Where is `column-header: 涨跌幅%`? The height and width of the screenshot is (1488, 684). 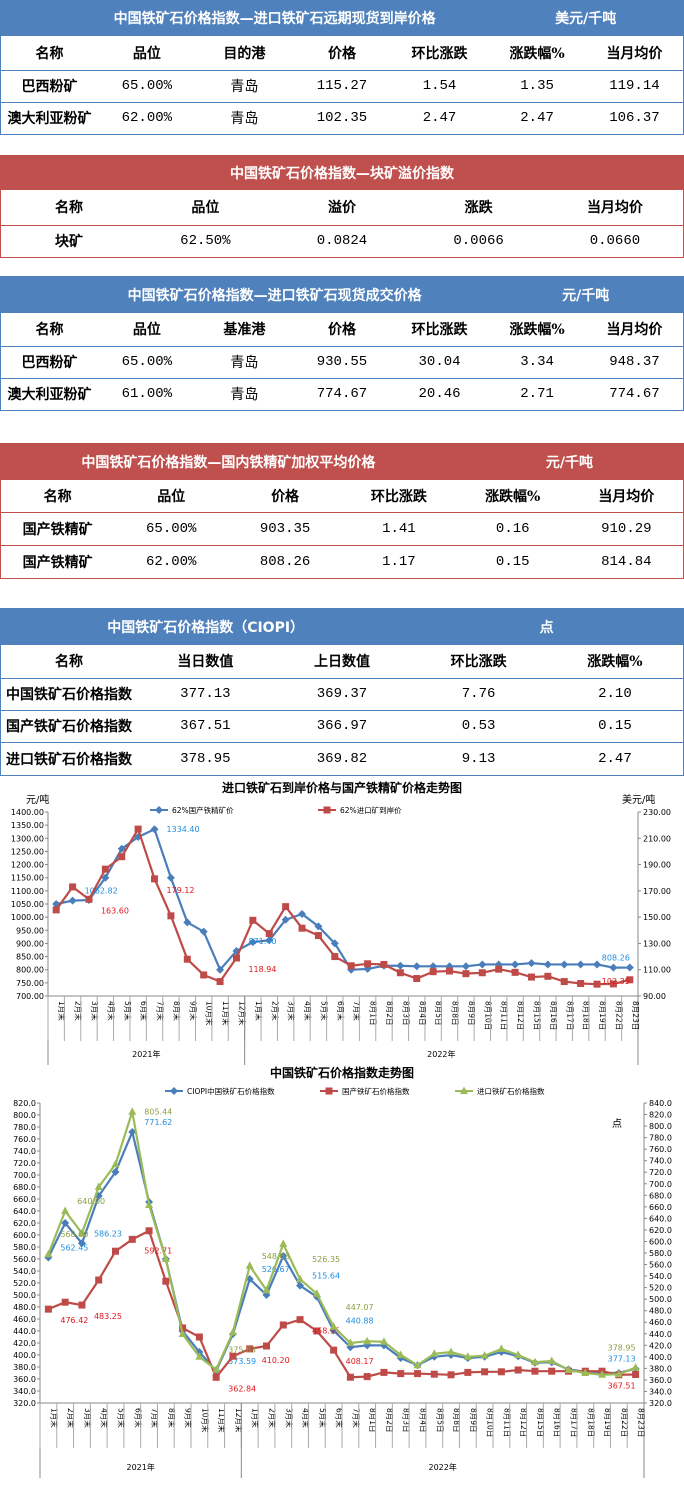 column-header: 涨跌幅% is located at coordinates (512, 496).